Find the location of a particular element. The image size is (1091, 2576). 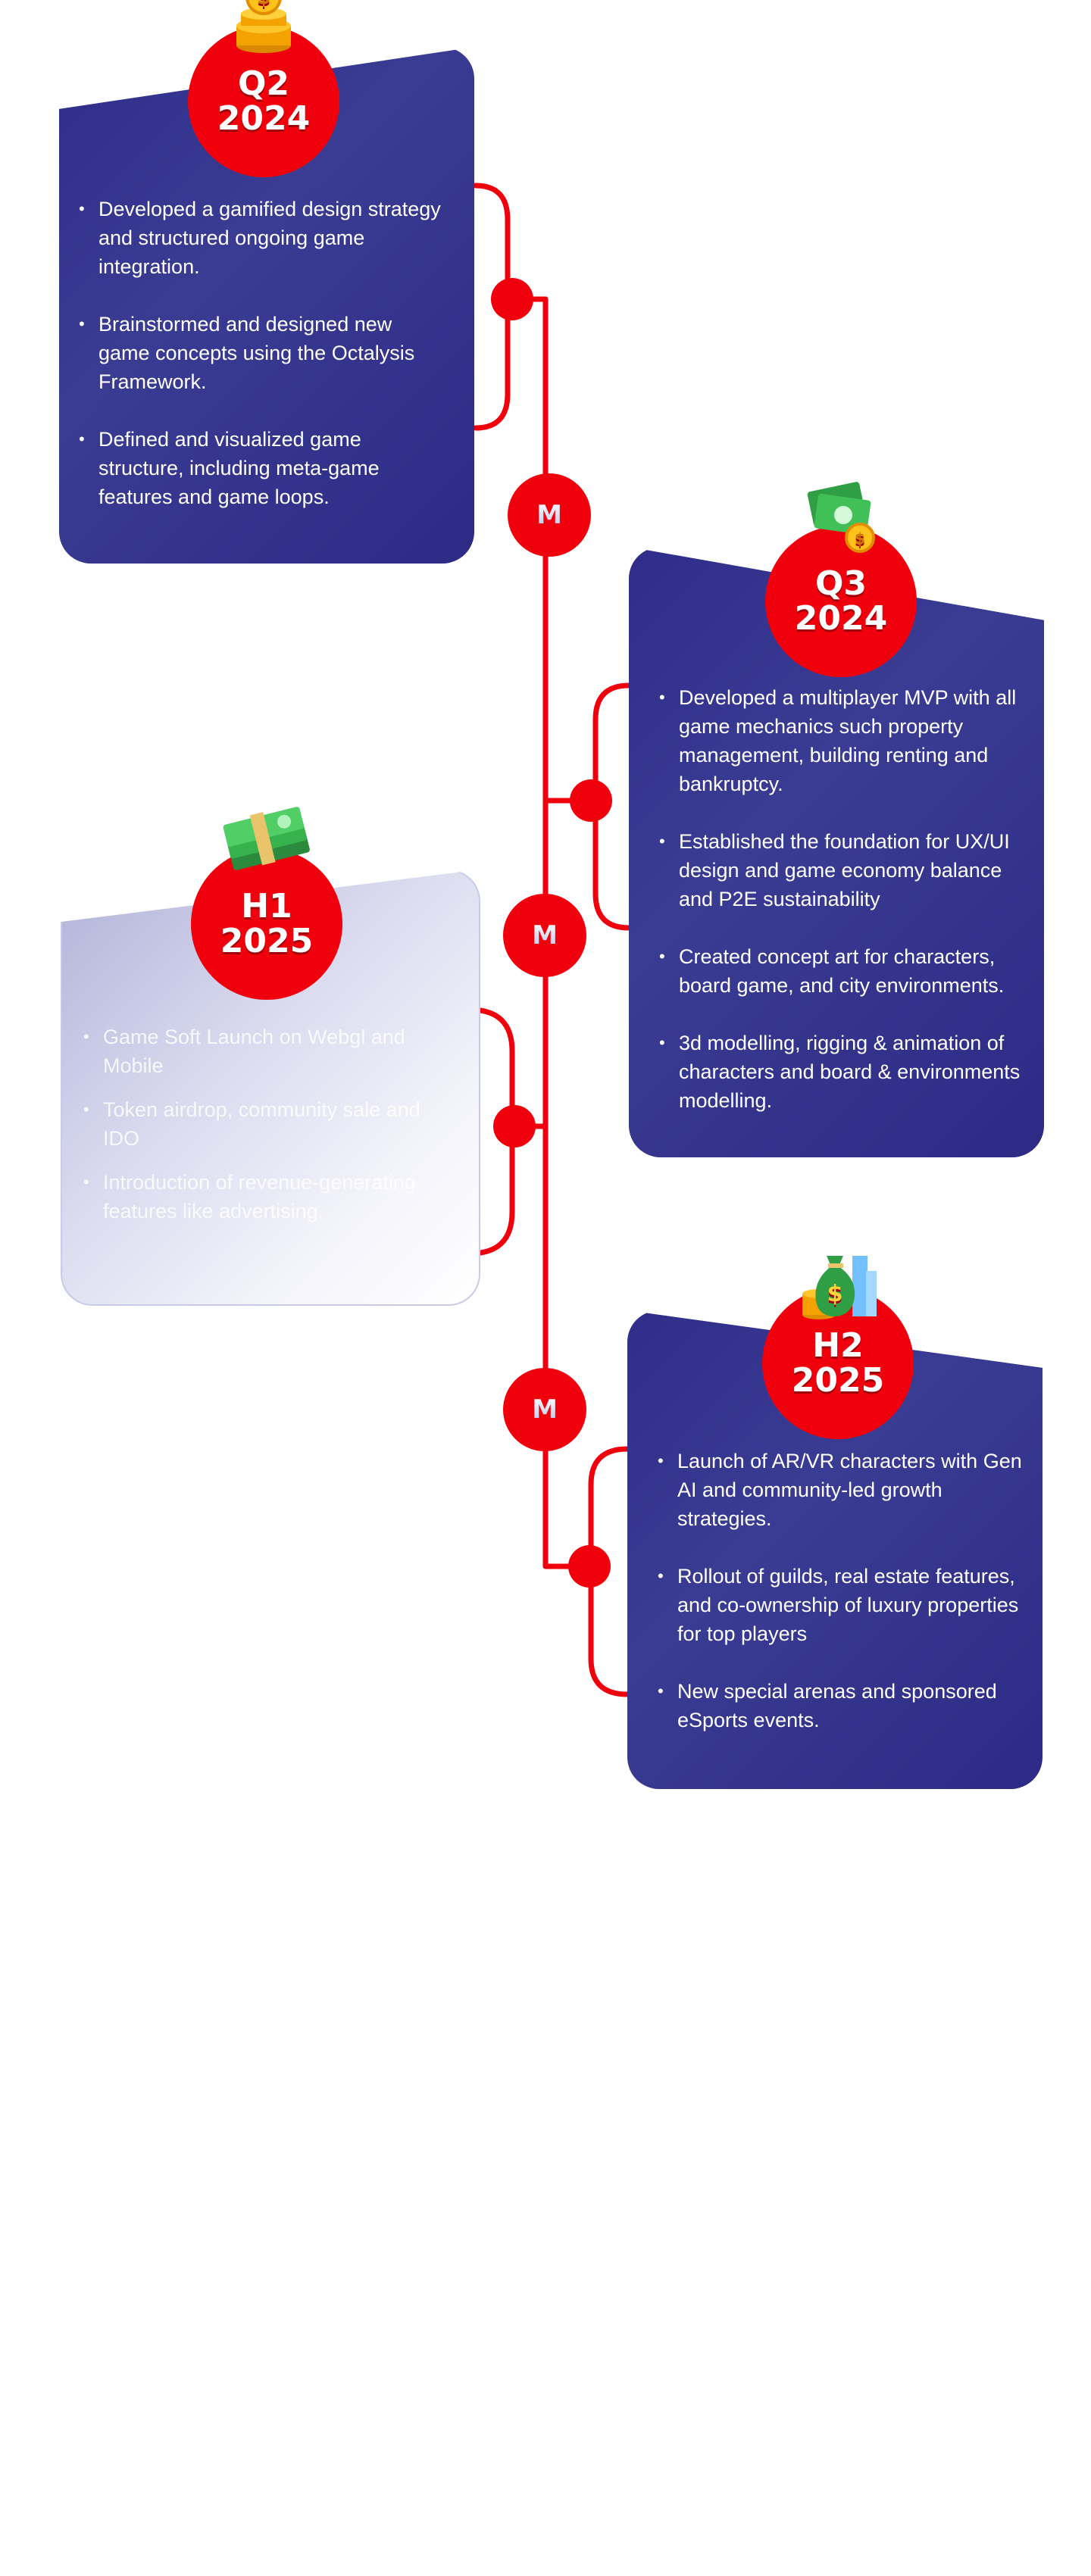

badge-period: H2 is located at coordinates (838, 1346).